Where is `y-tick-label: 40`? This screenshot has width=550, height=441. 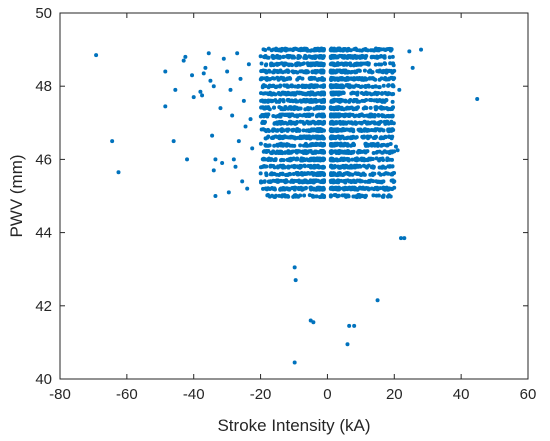 y-tick-label: 40 is located at coordinates (43, 379).